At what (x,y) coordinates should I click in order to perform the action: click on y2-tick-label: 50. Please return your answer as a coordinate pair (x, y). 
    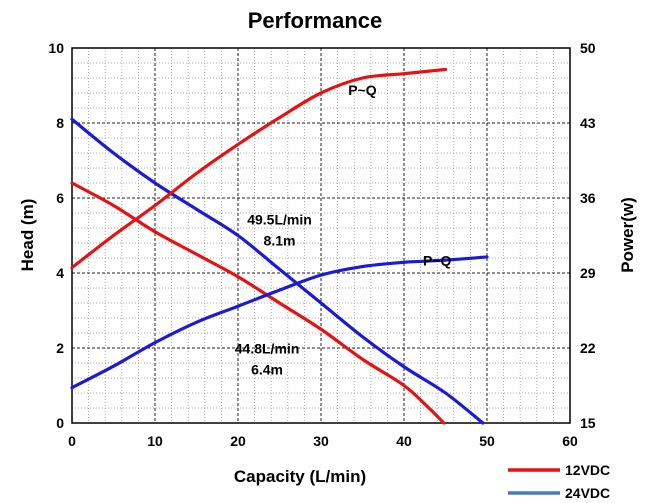
    Looking at the image, I should click on (588, 48).